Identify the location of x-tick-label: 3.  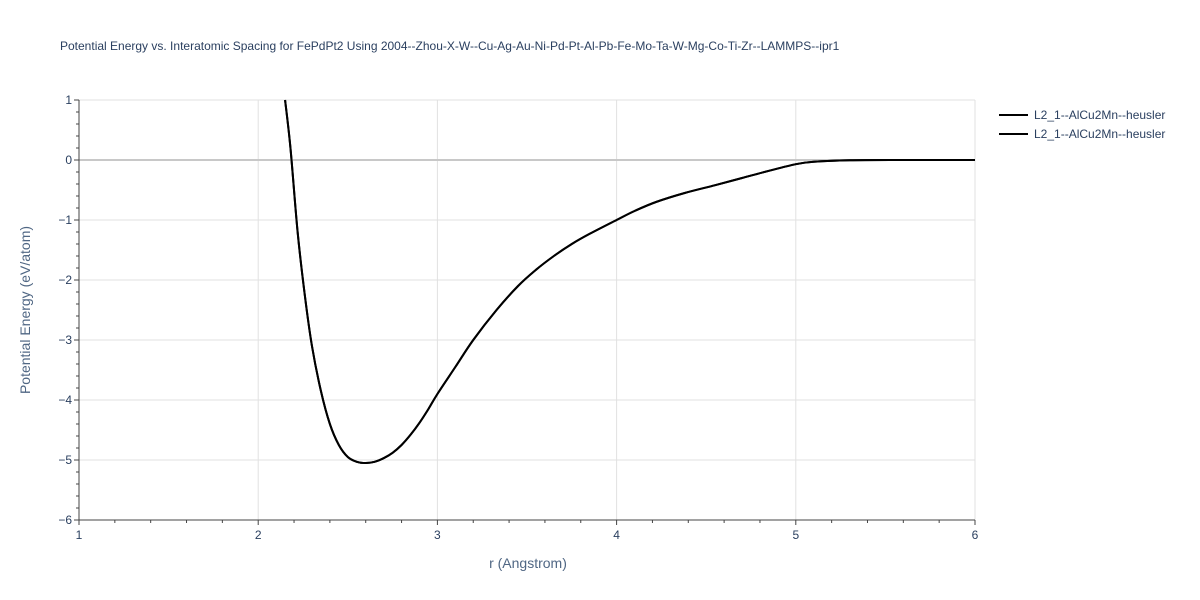
(437, 535).